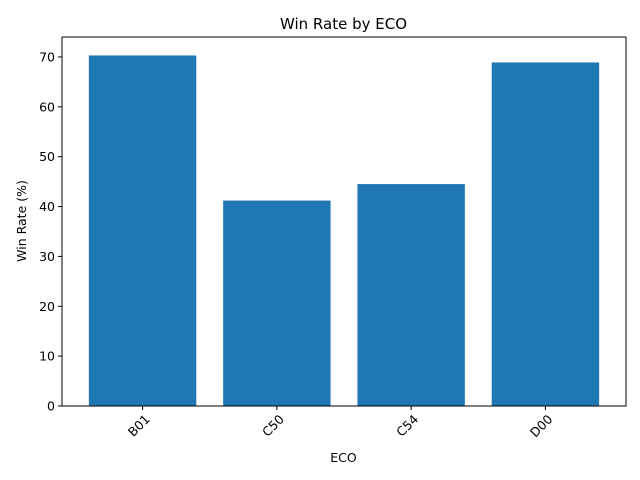  What do you see at coordinates (50, 231) in the screenshot?
I see `y-axis: 0 10 20 30 40 50 60 70` at bounding box center [50, 231].